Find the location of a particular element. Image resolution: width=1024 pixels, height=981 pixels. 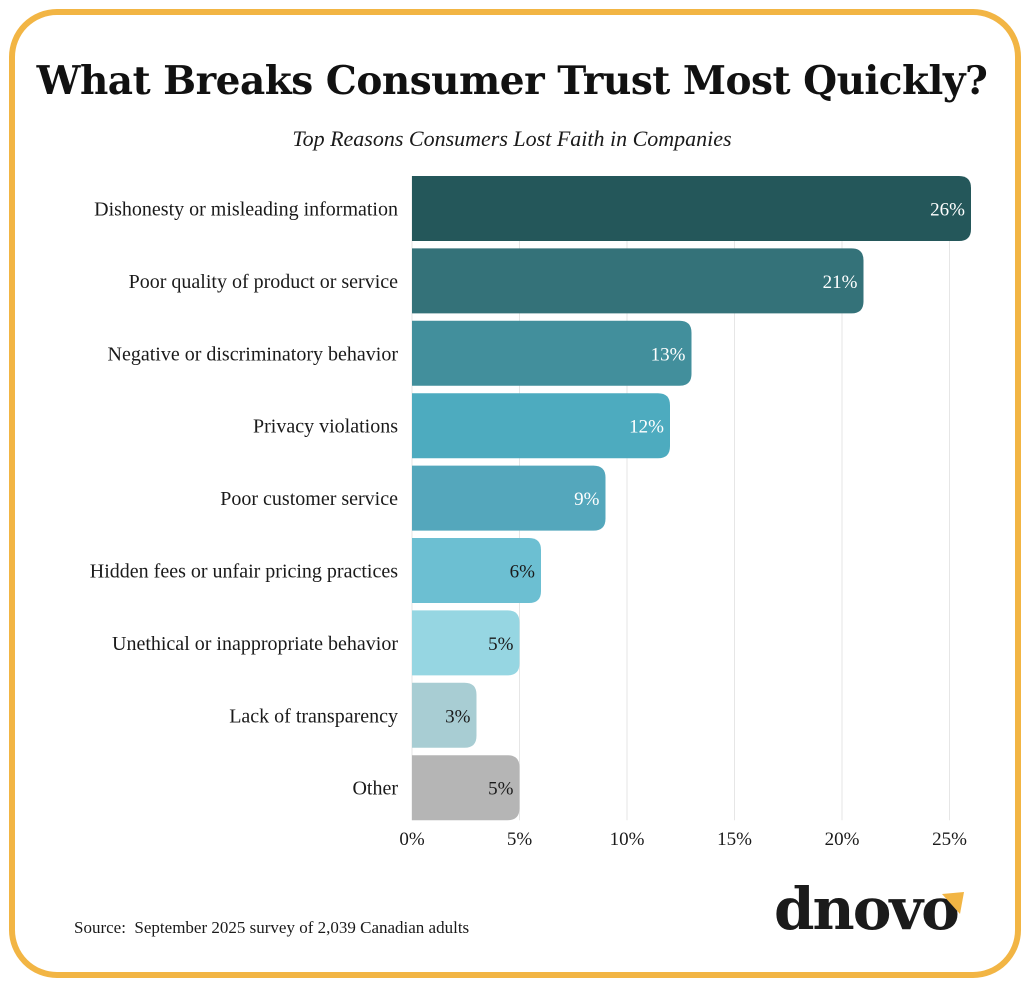

x-axis-tick-labels: 0% 5% 10% 15% 20% 25% is located at coordinates (683, 839).